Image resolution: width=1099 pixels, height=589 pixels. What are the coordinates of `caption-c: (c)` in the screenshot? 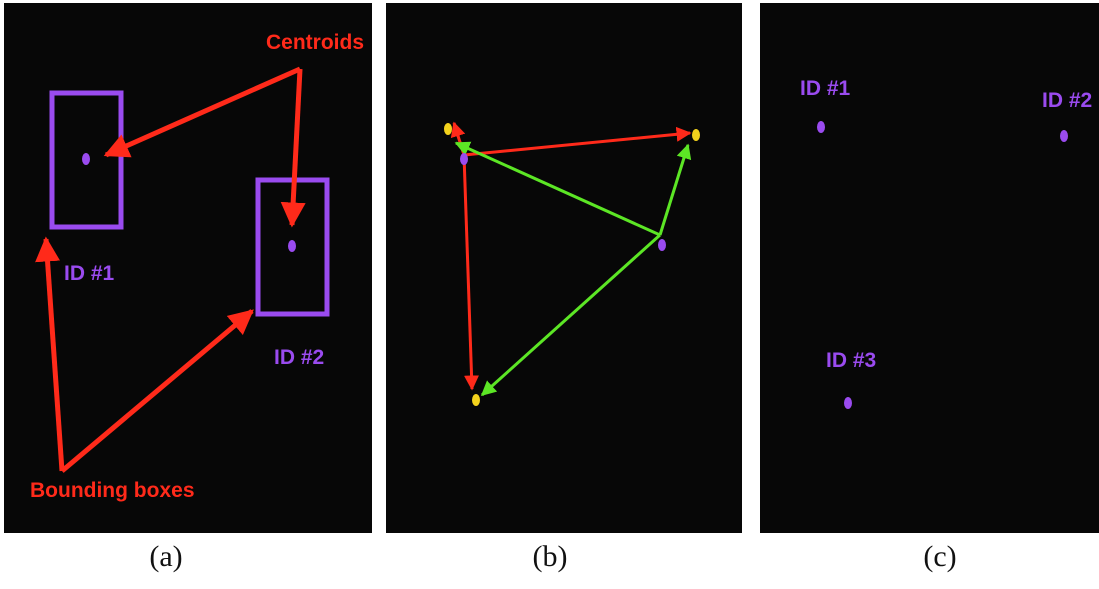 It's located at (940, 556).